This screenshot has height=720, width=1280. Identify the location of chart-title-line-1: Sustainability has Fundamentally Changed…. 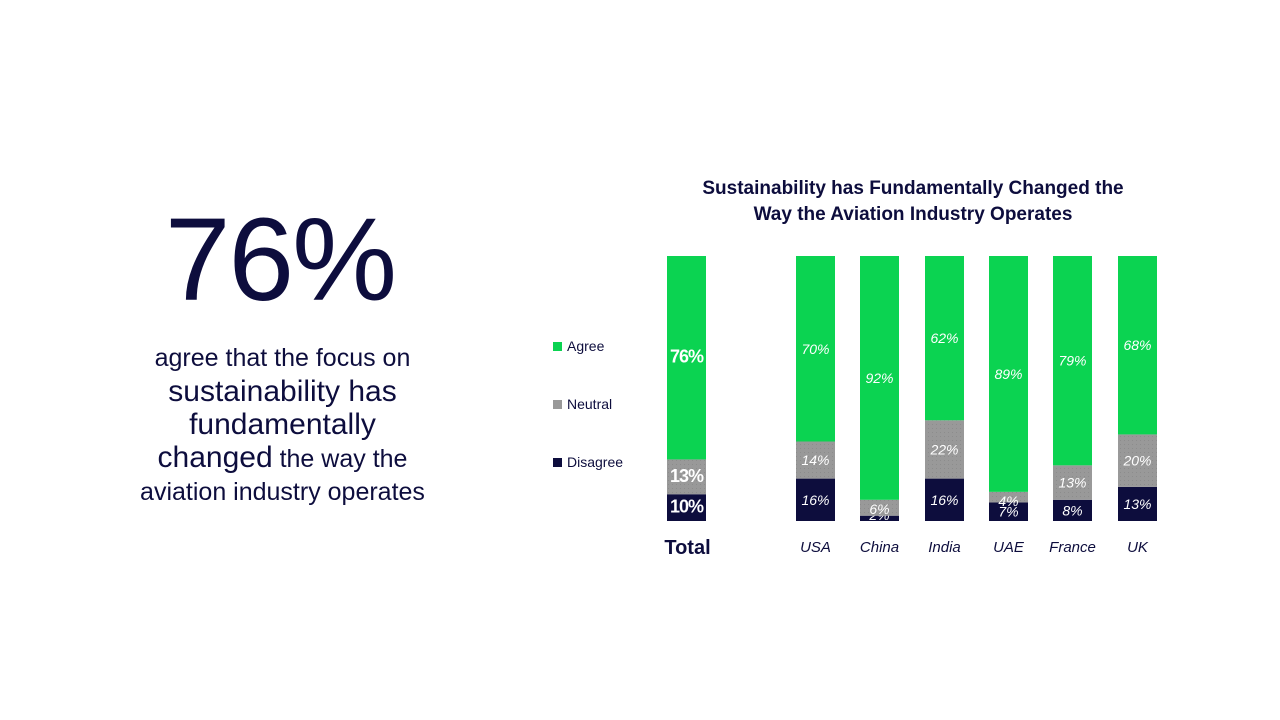
(913, 188).